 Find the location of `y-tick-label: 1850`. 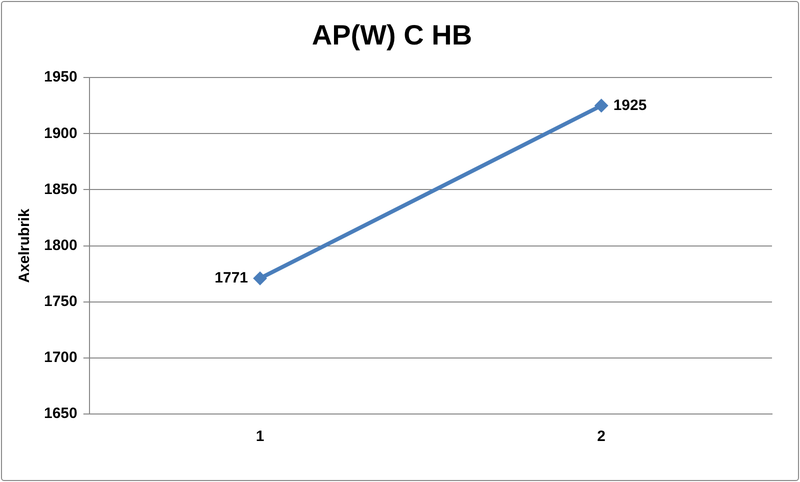

y-tick-label: 1850 is located at coordinates (61, 189).